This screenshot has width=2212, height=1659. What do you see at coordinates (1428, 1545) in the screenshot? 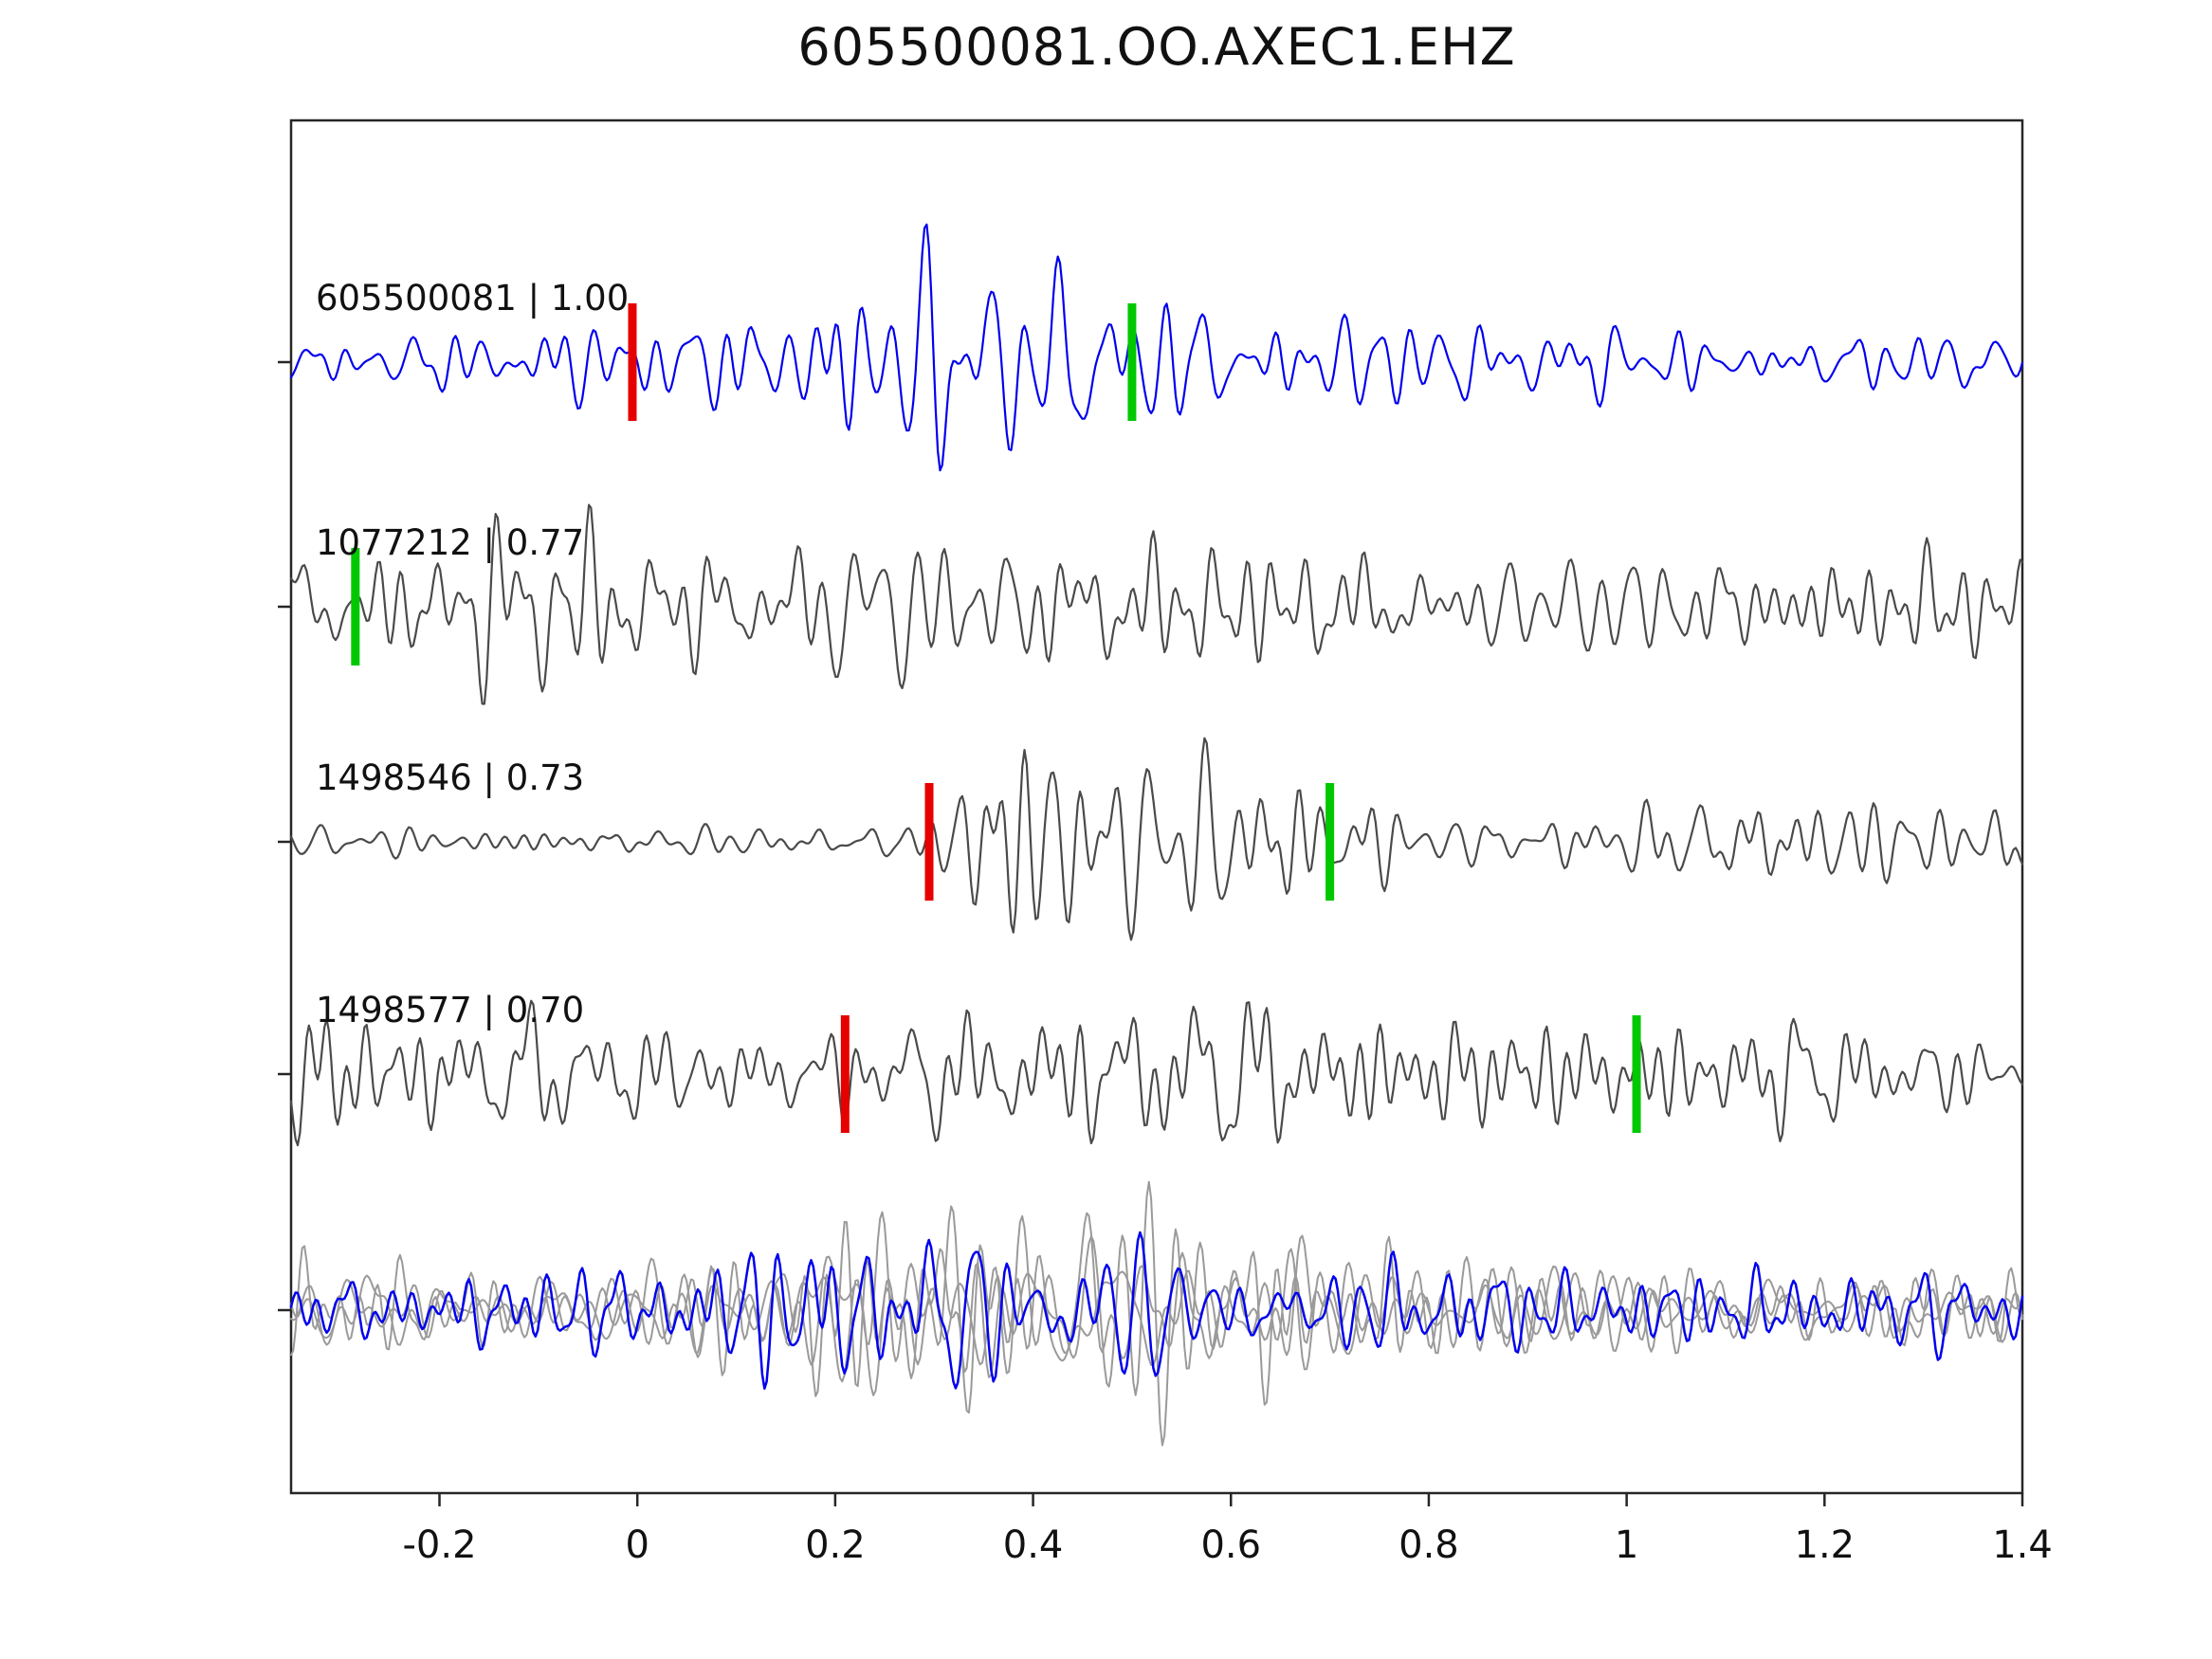
I see `x-tick-label: 0.8` at bounding box center [1428, 1545].